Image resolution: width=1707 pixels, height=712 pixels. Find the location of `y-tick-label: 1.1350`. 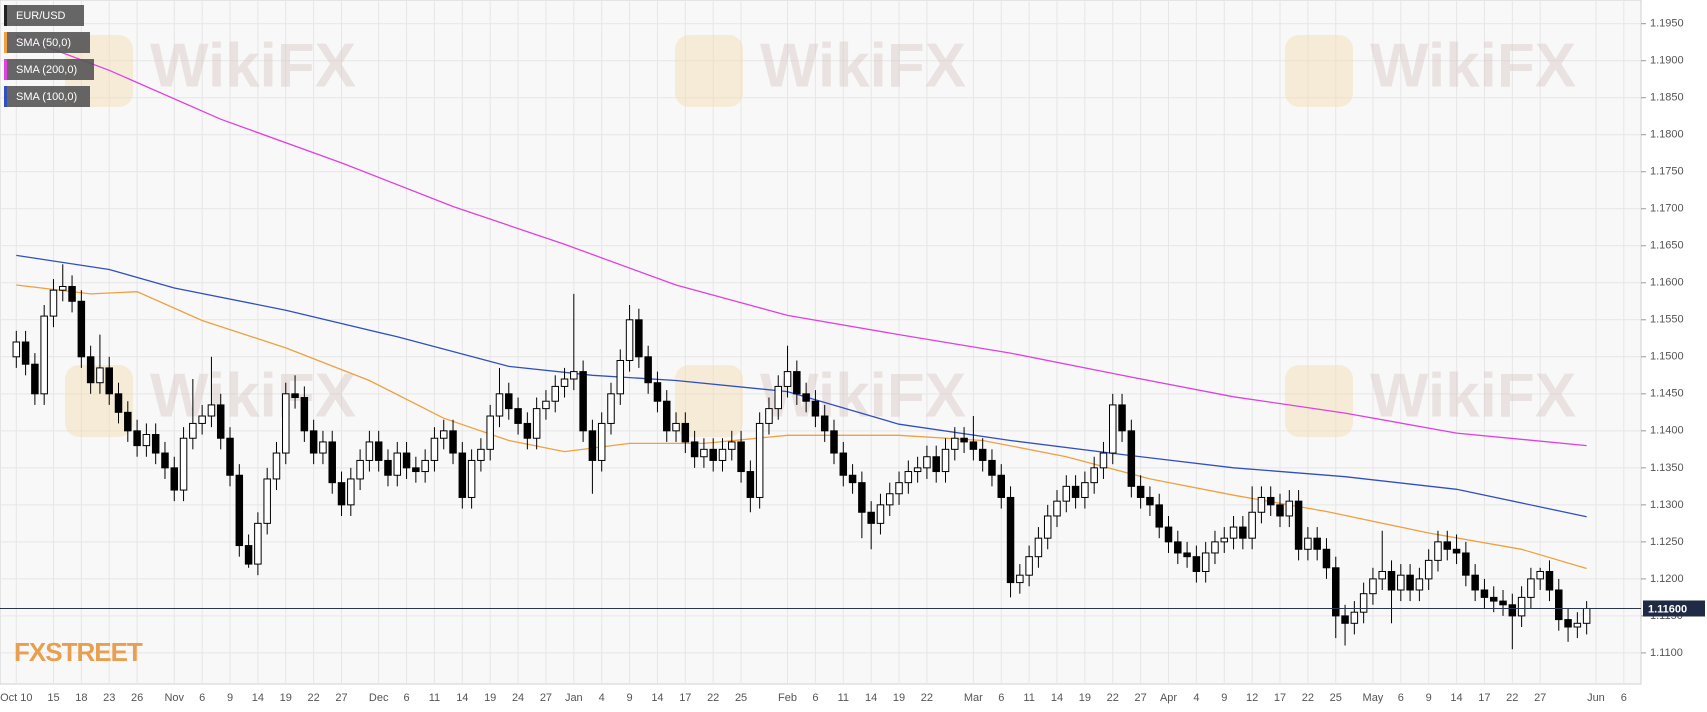

y-tick-label: 1.1350 is located at coordinates (1667, 468).